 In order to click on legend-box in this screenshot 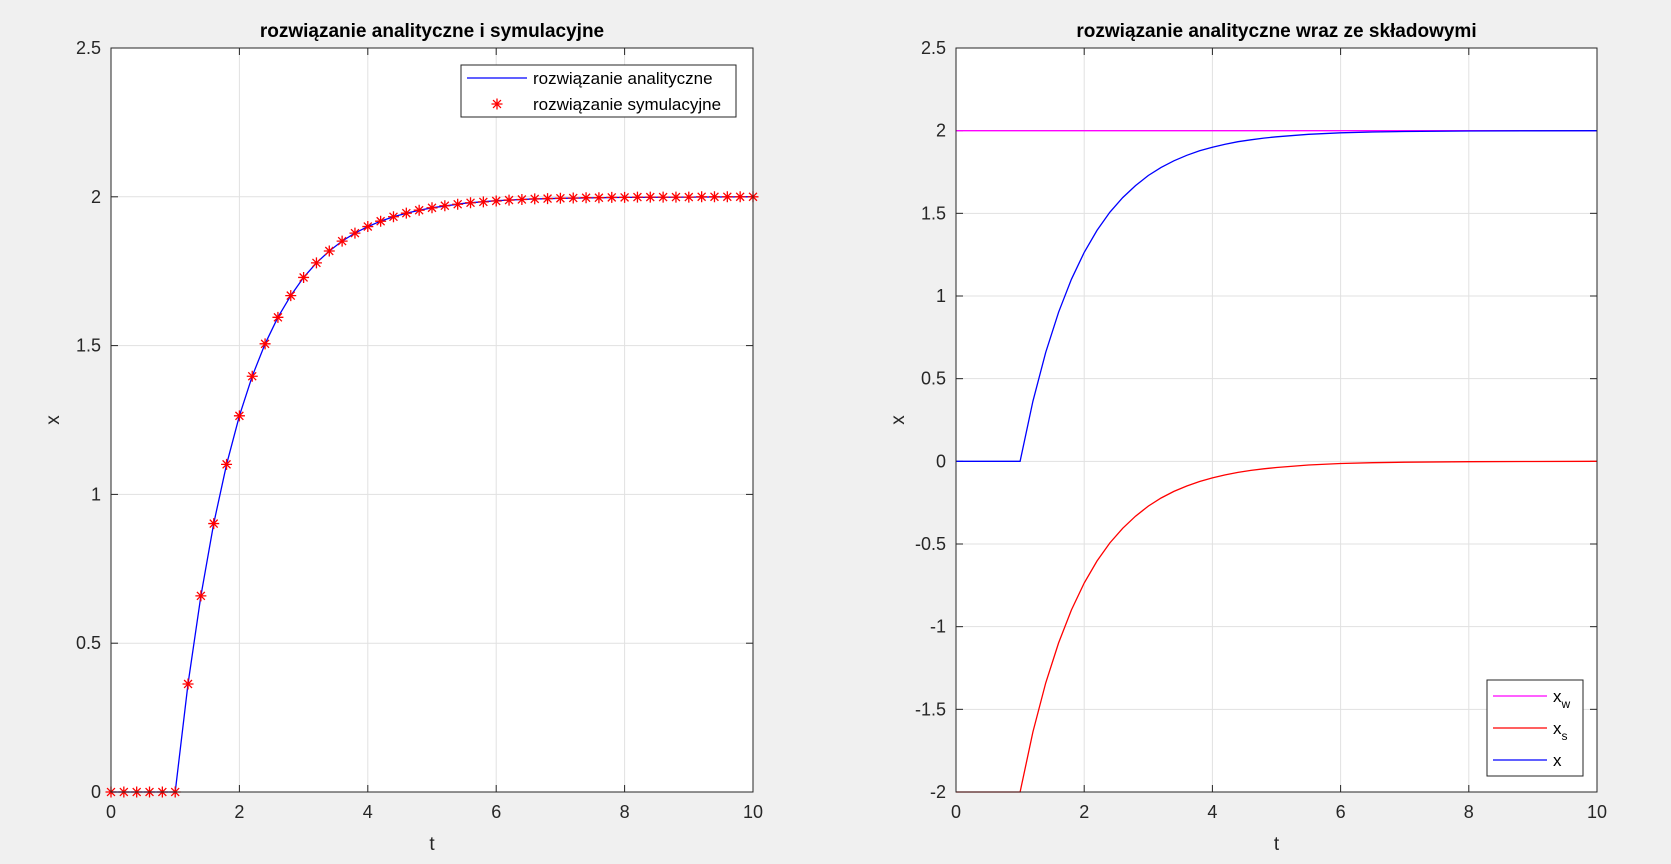, I will do `click(598, 91)`.